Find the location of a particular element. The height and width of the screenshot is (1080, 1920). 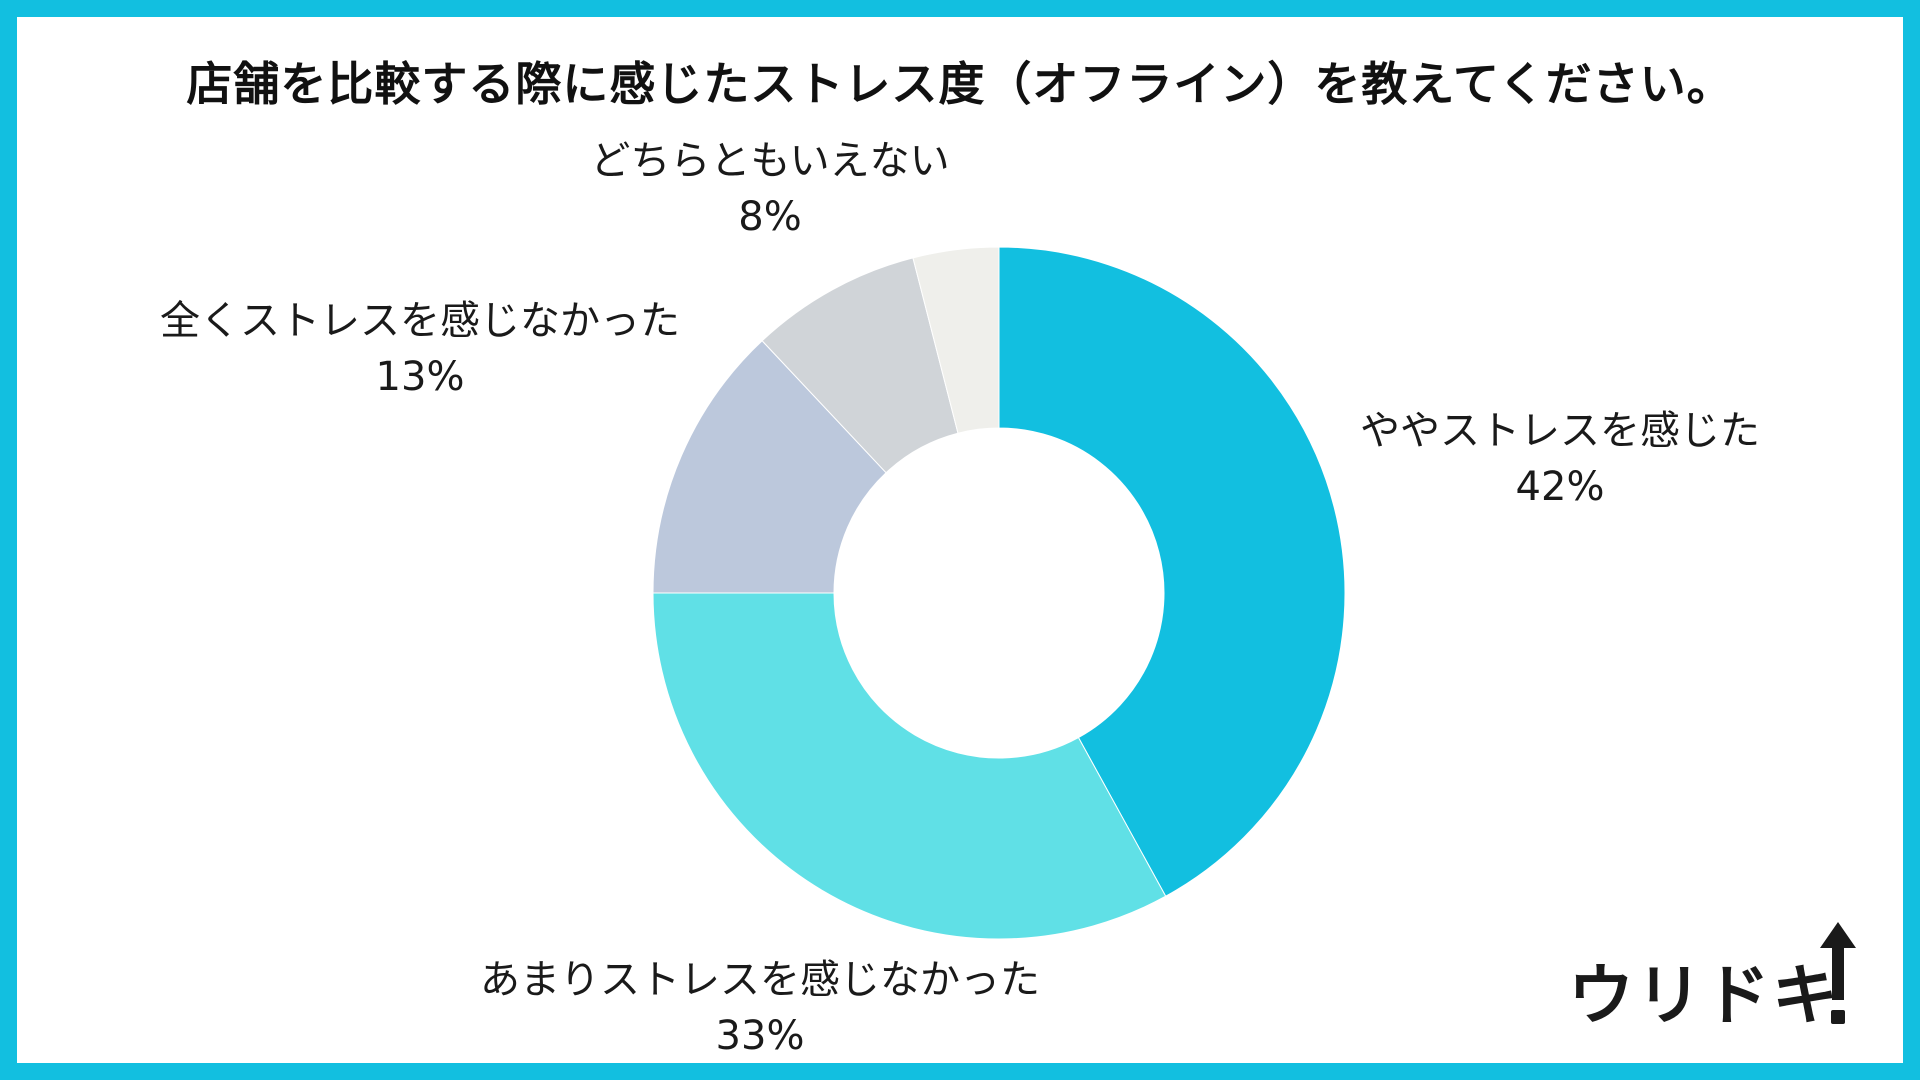

uridoki-logo: ウリドキ is located at coordinates (1718, 977).